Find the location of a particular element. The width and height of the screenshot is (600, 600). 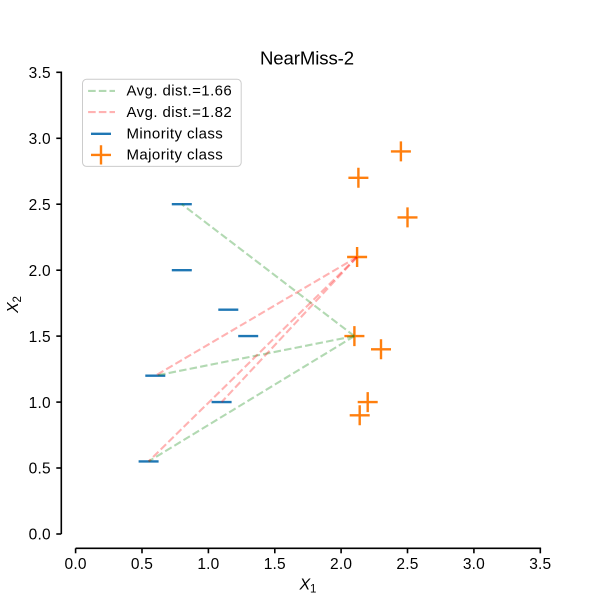

svg-text: Avg. dist.=1.66 is located at coordinates (180, 91).